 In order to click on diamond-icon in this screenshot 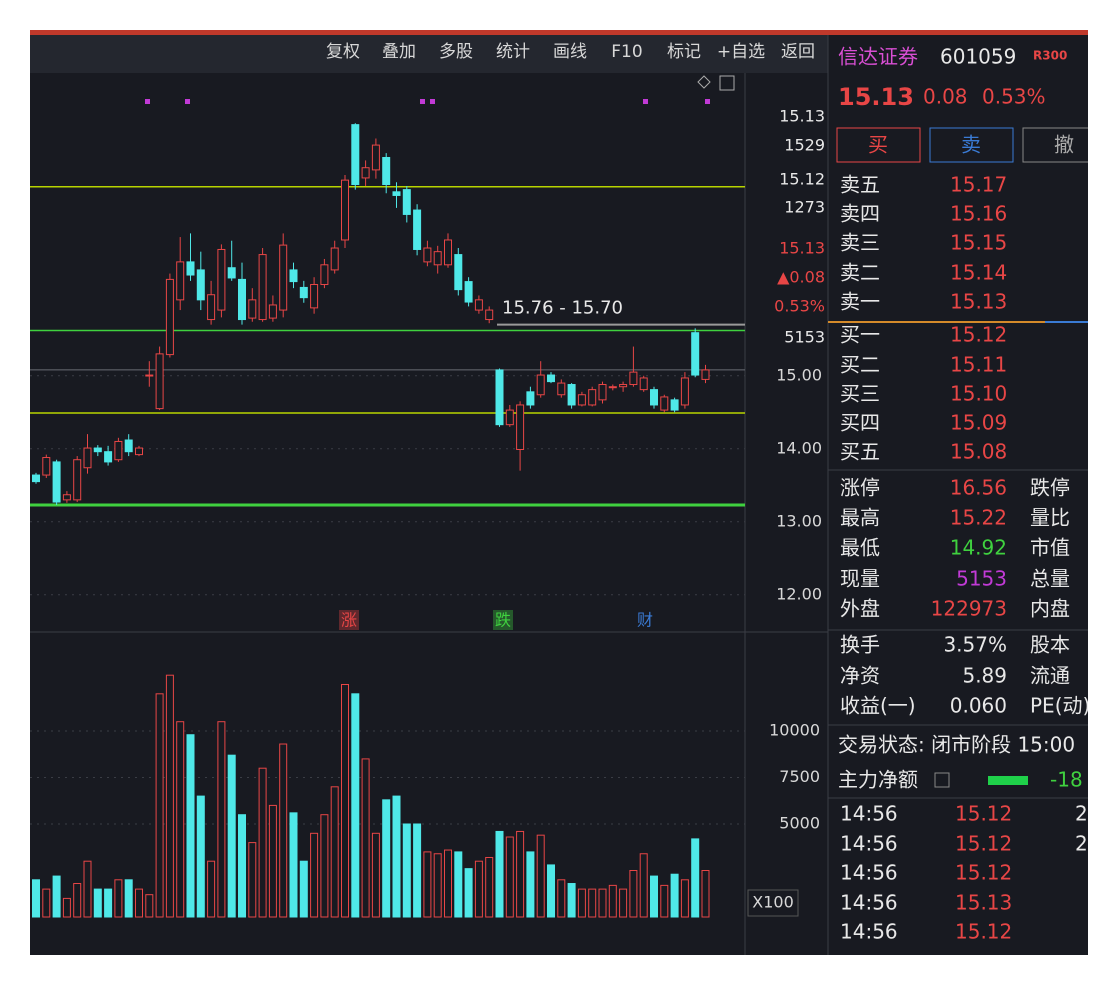, I will do `click(704, 82)`.